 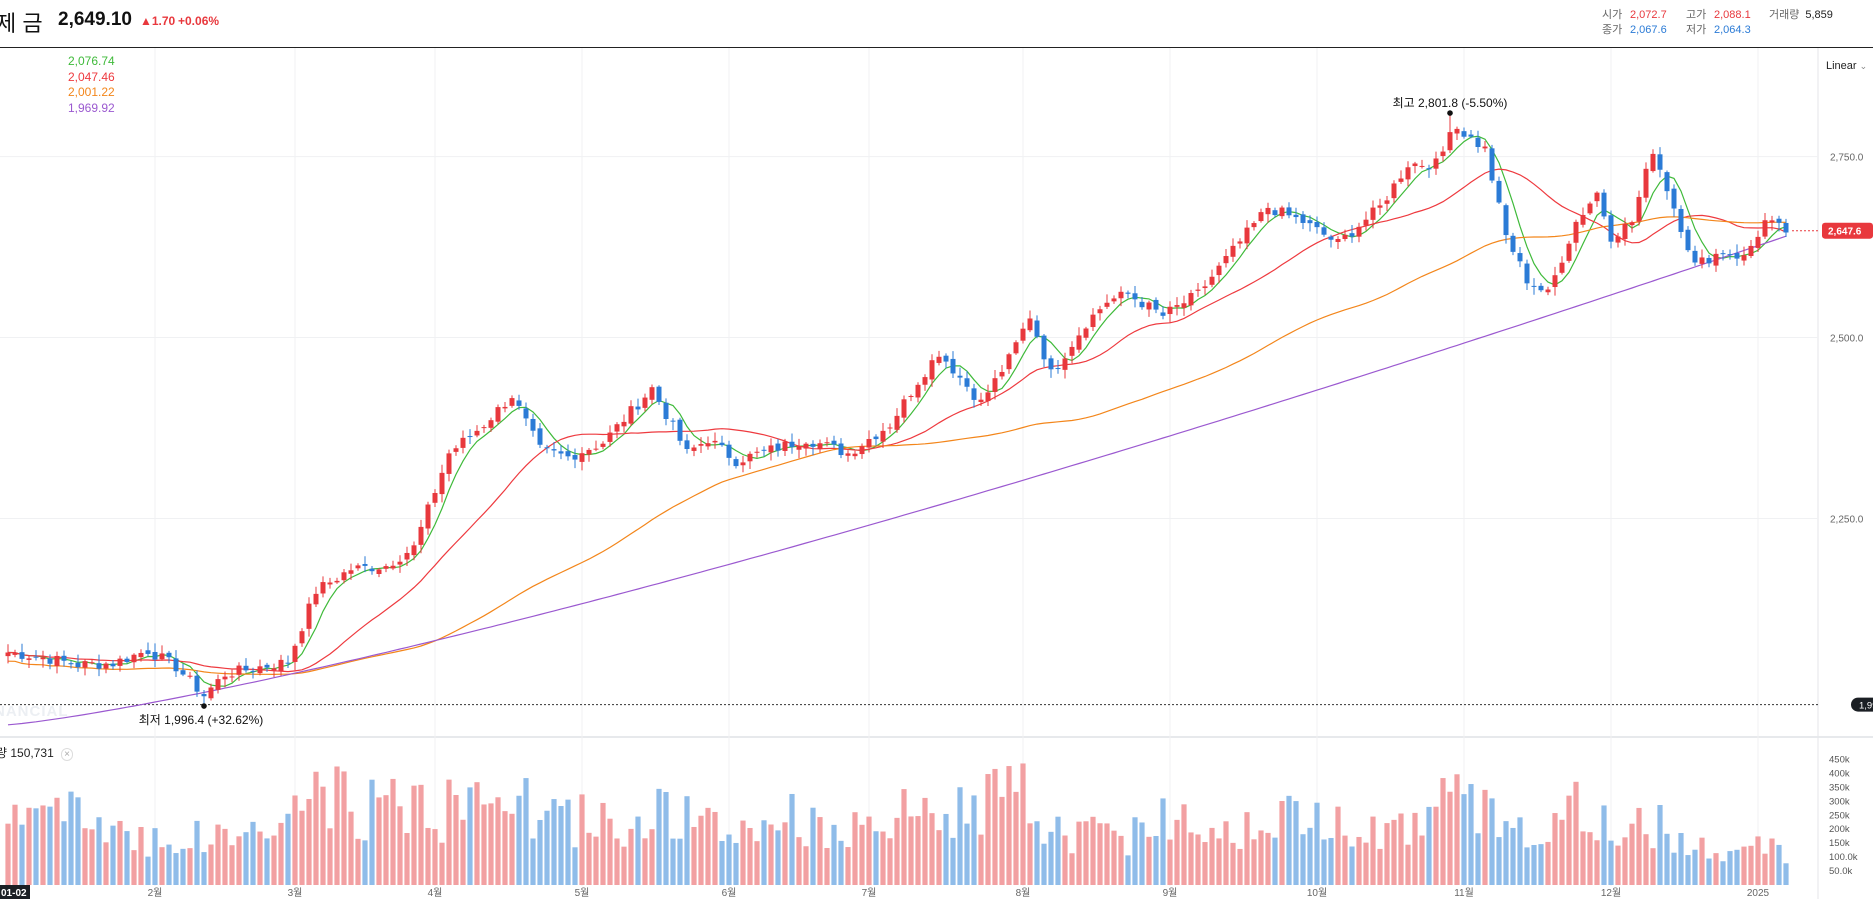 What do you see at coordinates (1846, 66) in the screenshot?
I see `scale-mode-dropdown: Linear ⌄` at bounding box center [1846, 66].